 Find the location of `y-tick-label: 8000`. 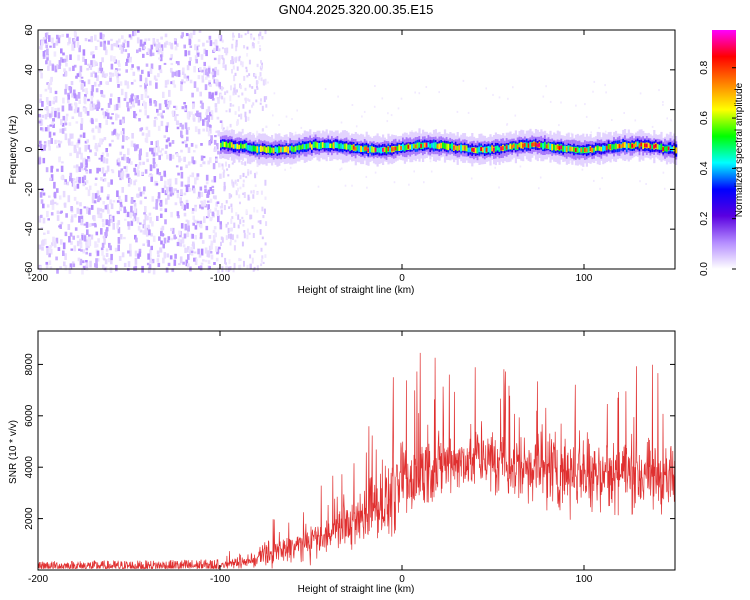

y-tick-label: 8000 is located at coordinates (29, 364).